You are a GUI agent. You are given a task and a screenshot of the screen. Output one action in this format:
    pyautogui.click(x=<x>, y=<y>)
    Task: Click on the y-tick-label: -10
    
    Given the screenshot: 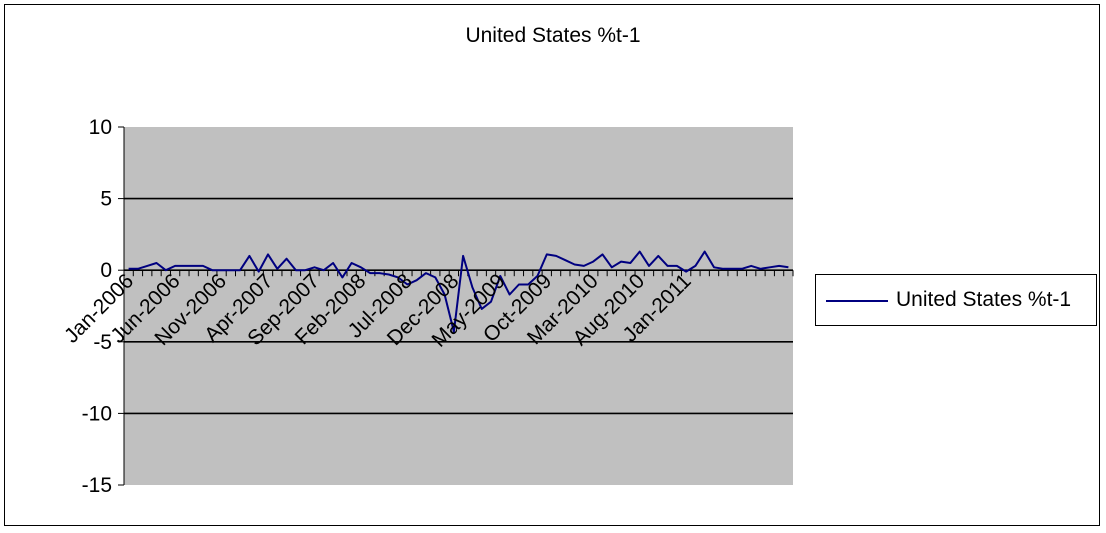 What is the action you would take?
    pyautogui.click(x=97, y=413)
    